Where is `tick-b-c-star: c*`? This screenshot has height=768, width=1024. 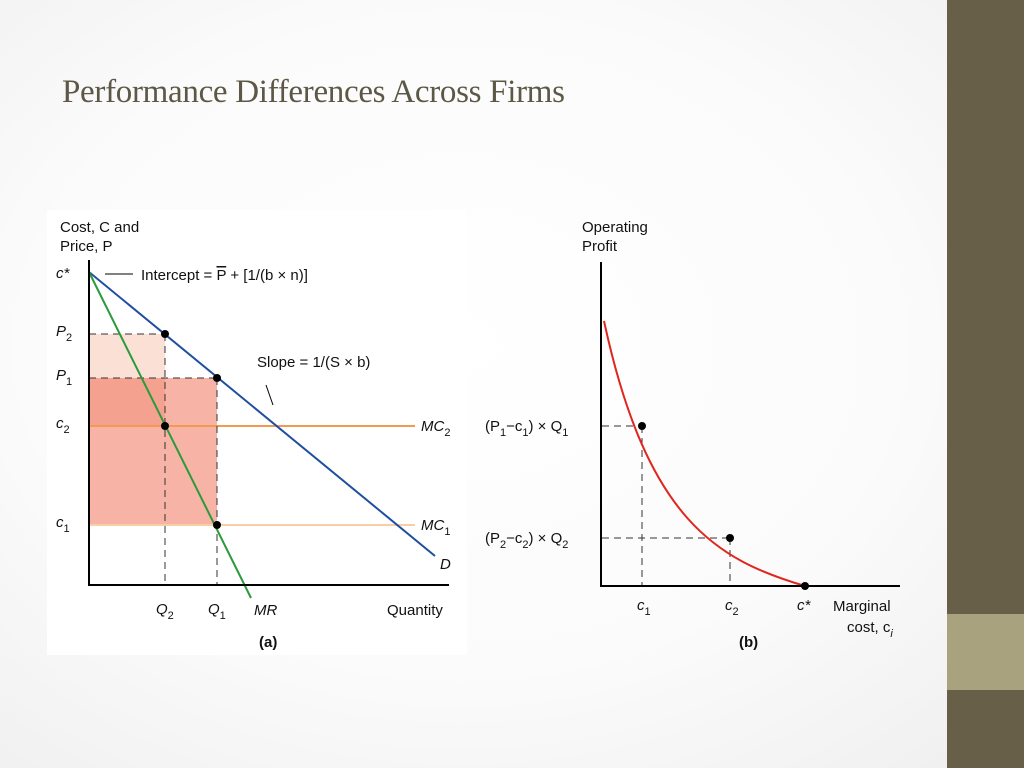 tick-b-c-star: c* is located at coordinates (804, 605).